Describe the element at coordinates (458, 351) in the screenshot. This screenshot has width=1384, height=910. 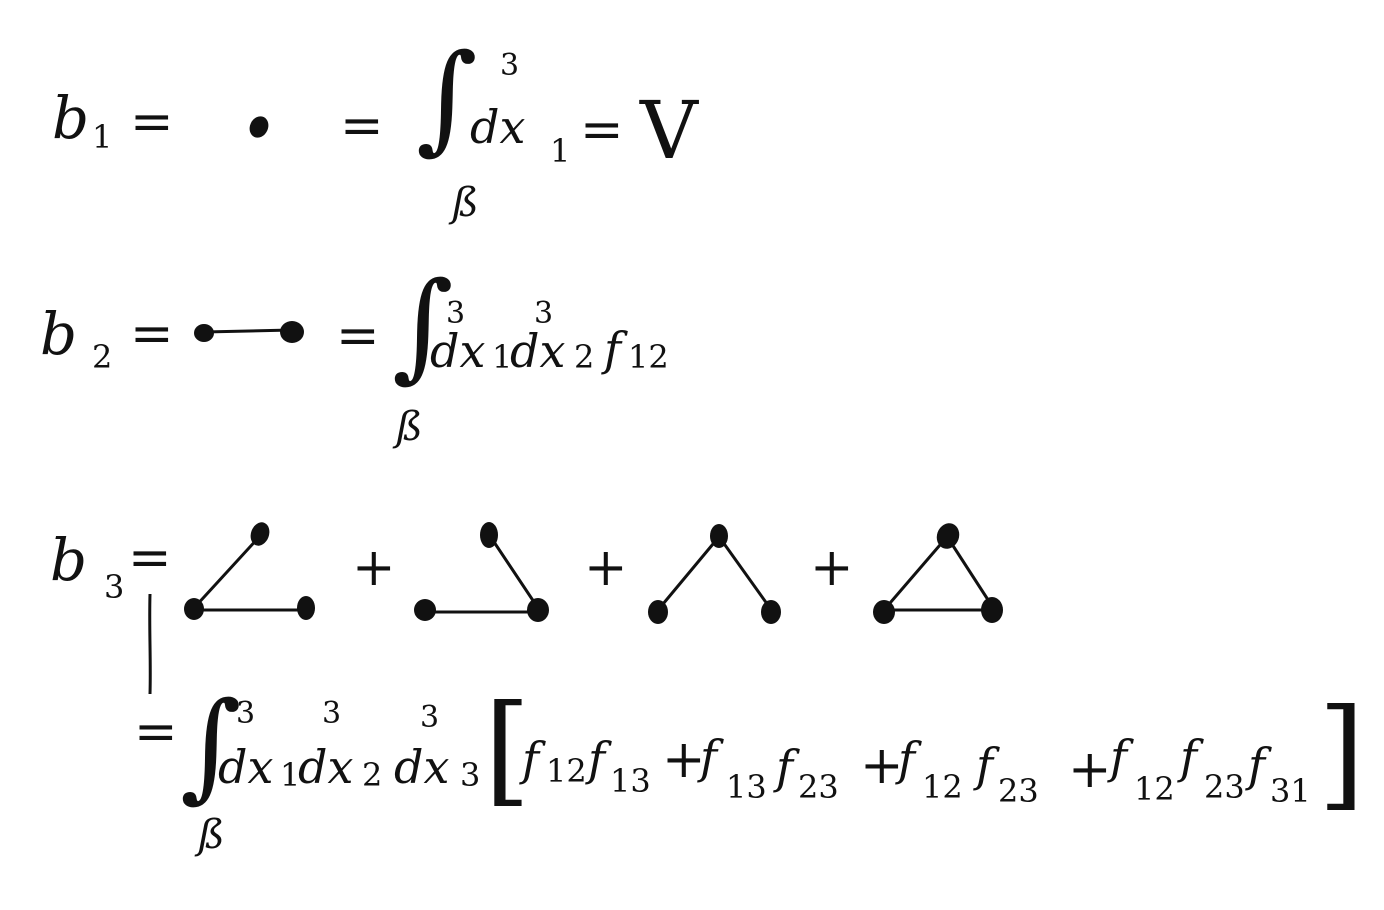
I see `b2-d-x1: dx` at that location.